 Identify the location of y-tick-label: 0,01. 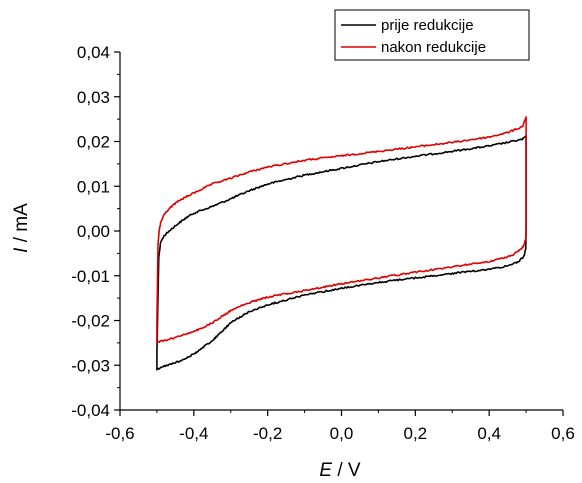
(93, 186).